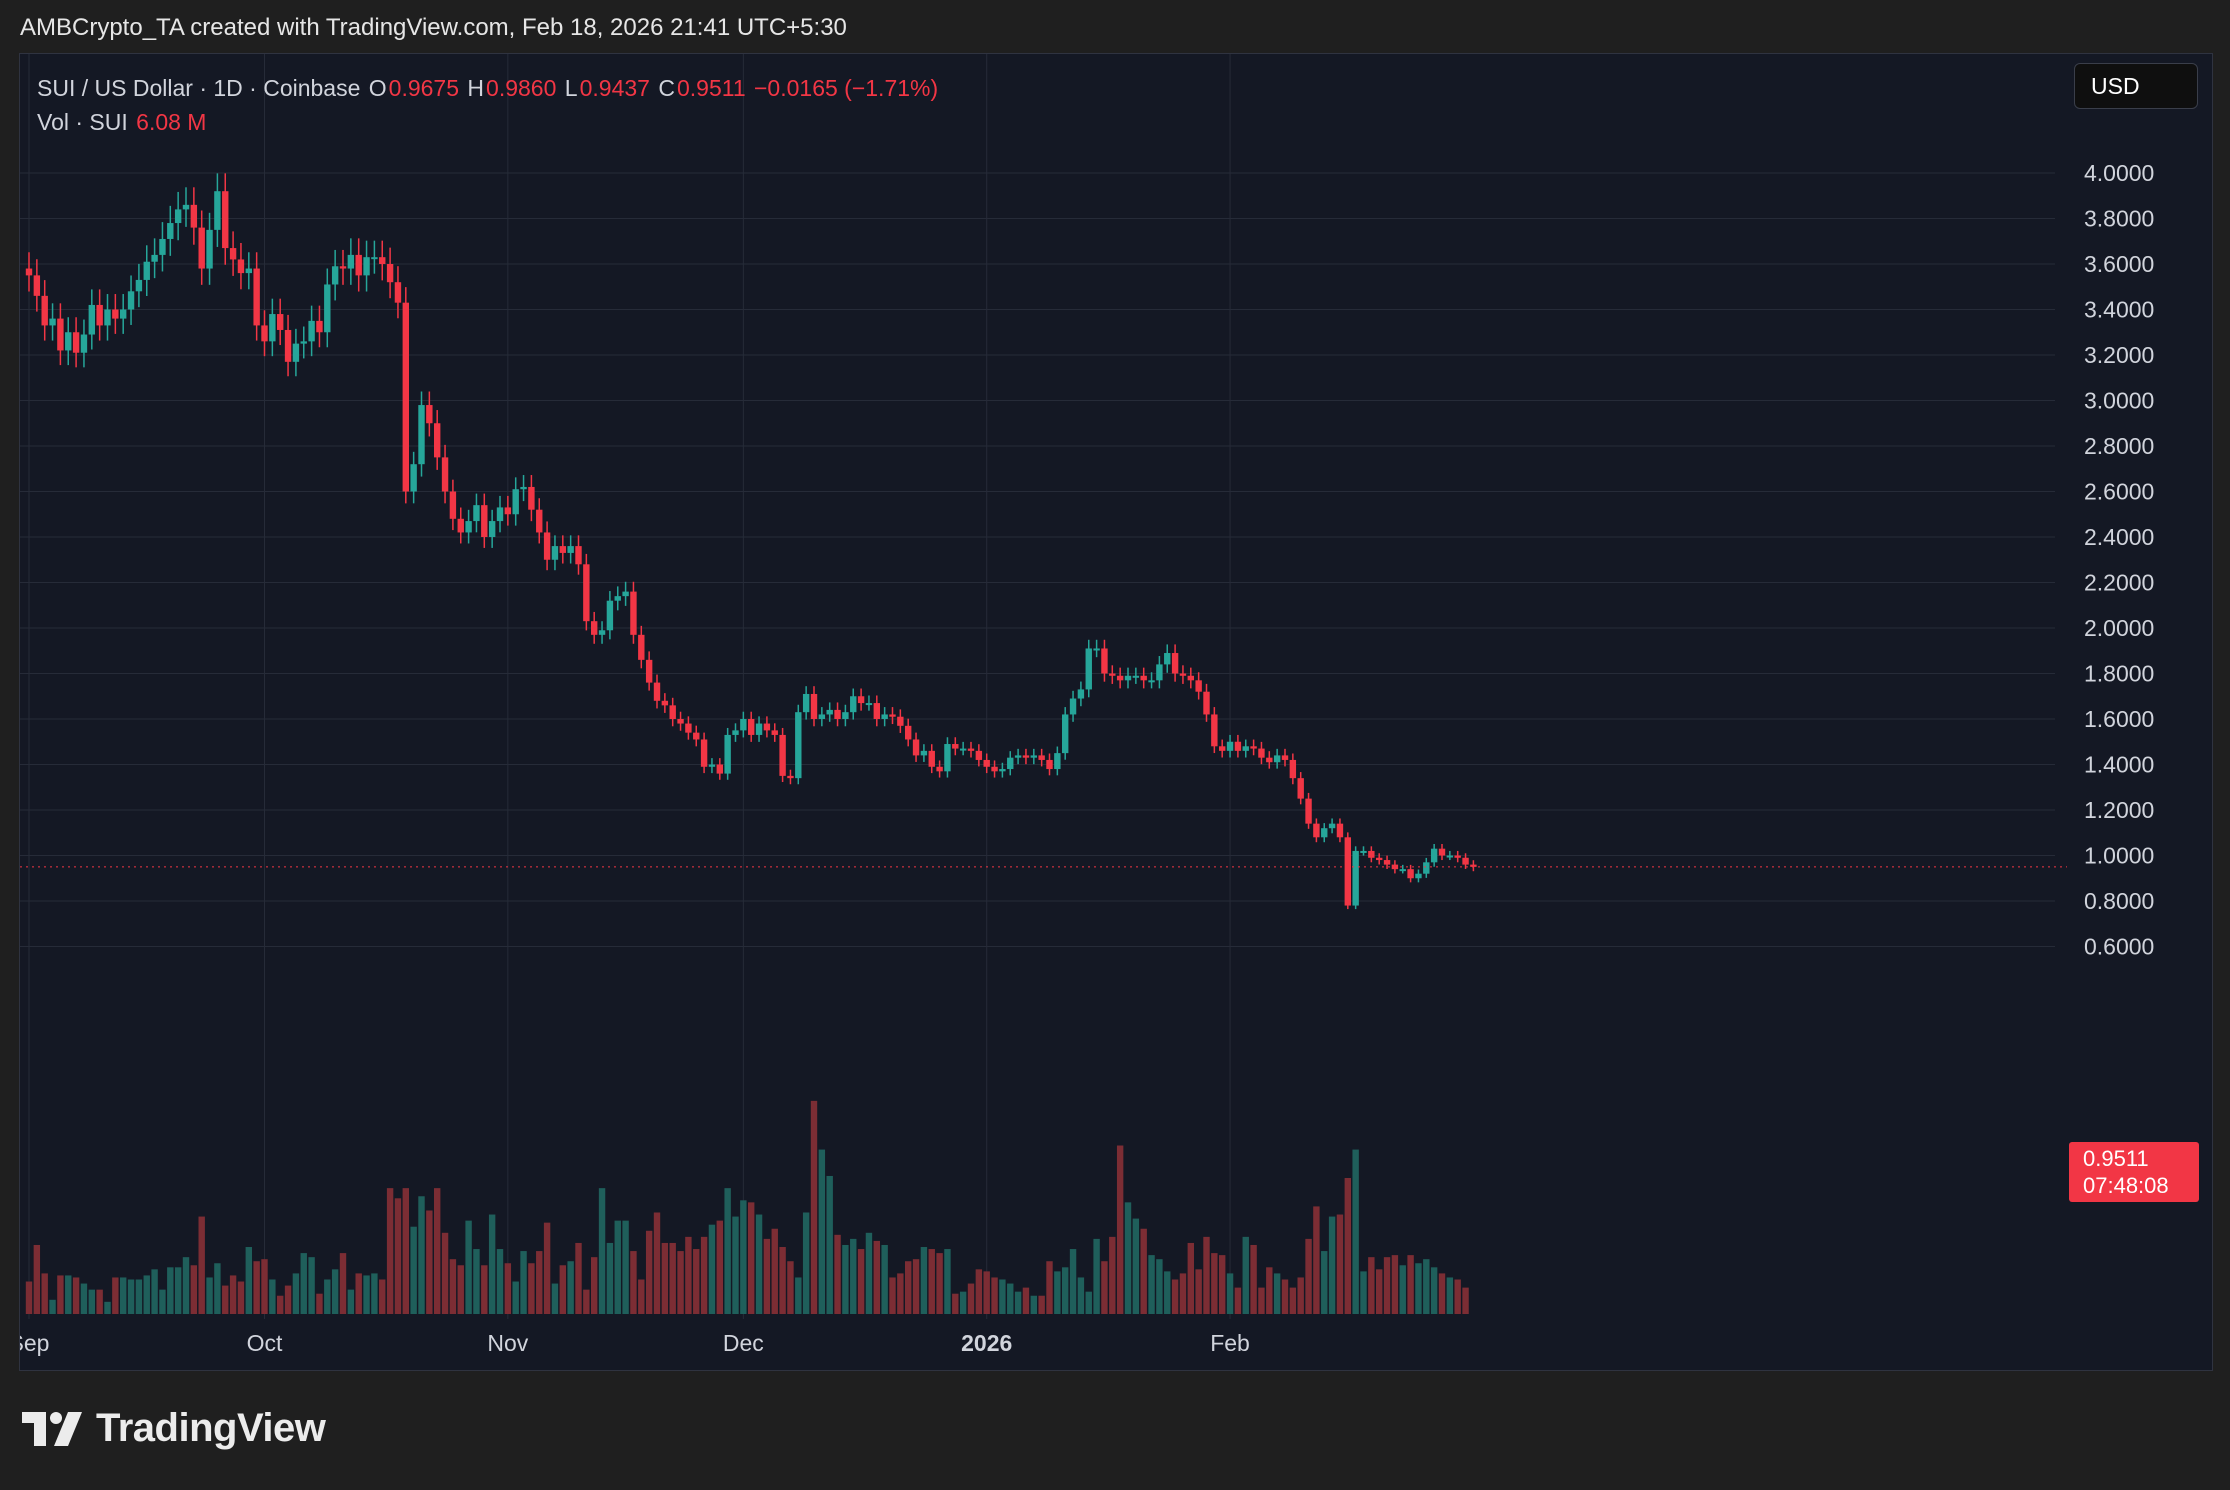  I want to click on high-label: H, so click(476, 88).